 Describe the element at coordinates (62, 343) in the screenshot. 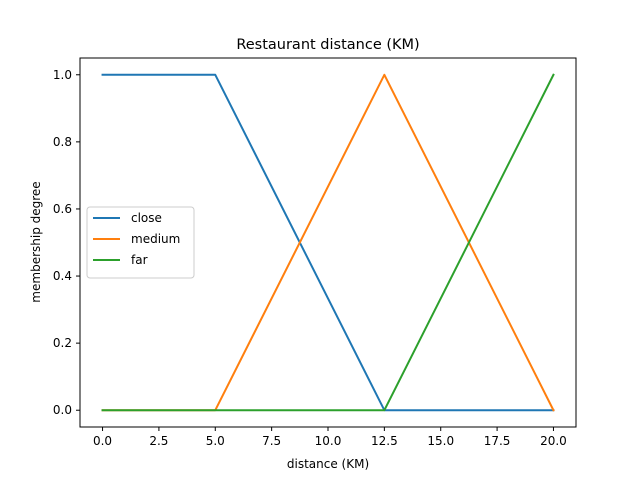

I see `y-tick-label: 0.2` at that location.